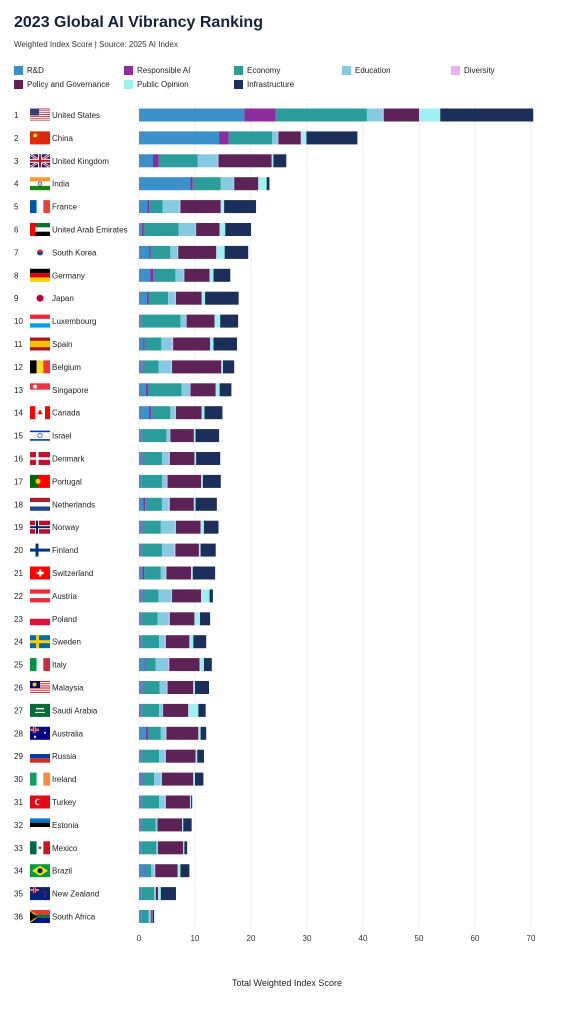 This screenshot has width=574, height=1024. What do you see at coordinates (363, 938) in the screenshot?
I see `x-tick-label: 40` at bounding box center [363, 938].